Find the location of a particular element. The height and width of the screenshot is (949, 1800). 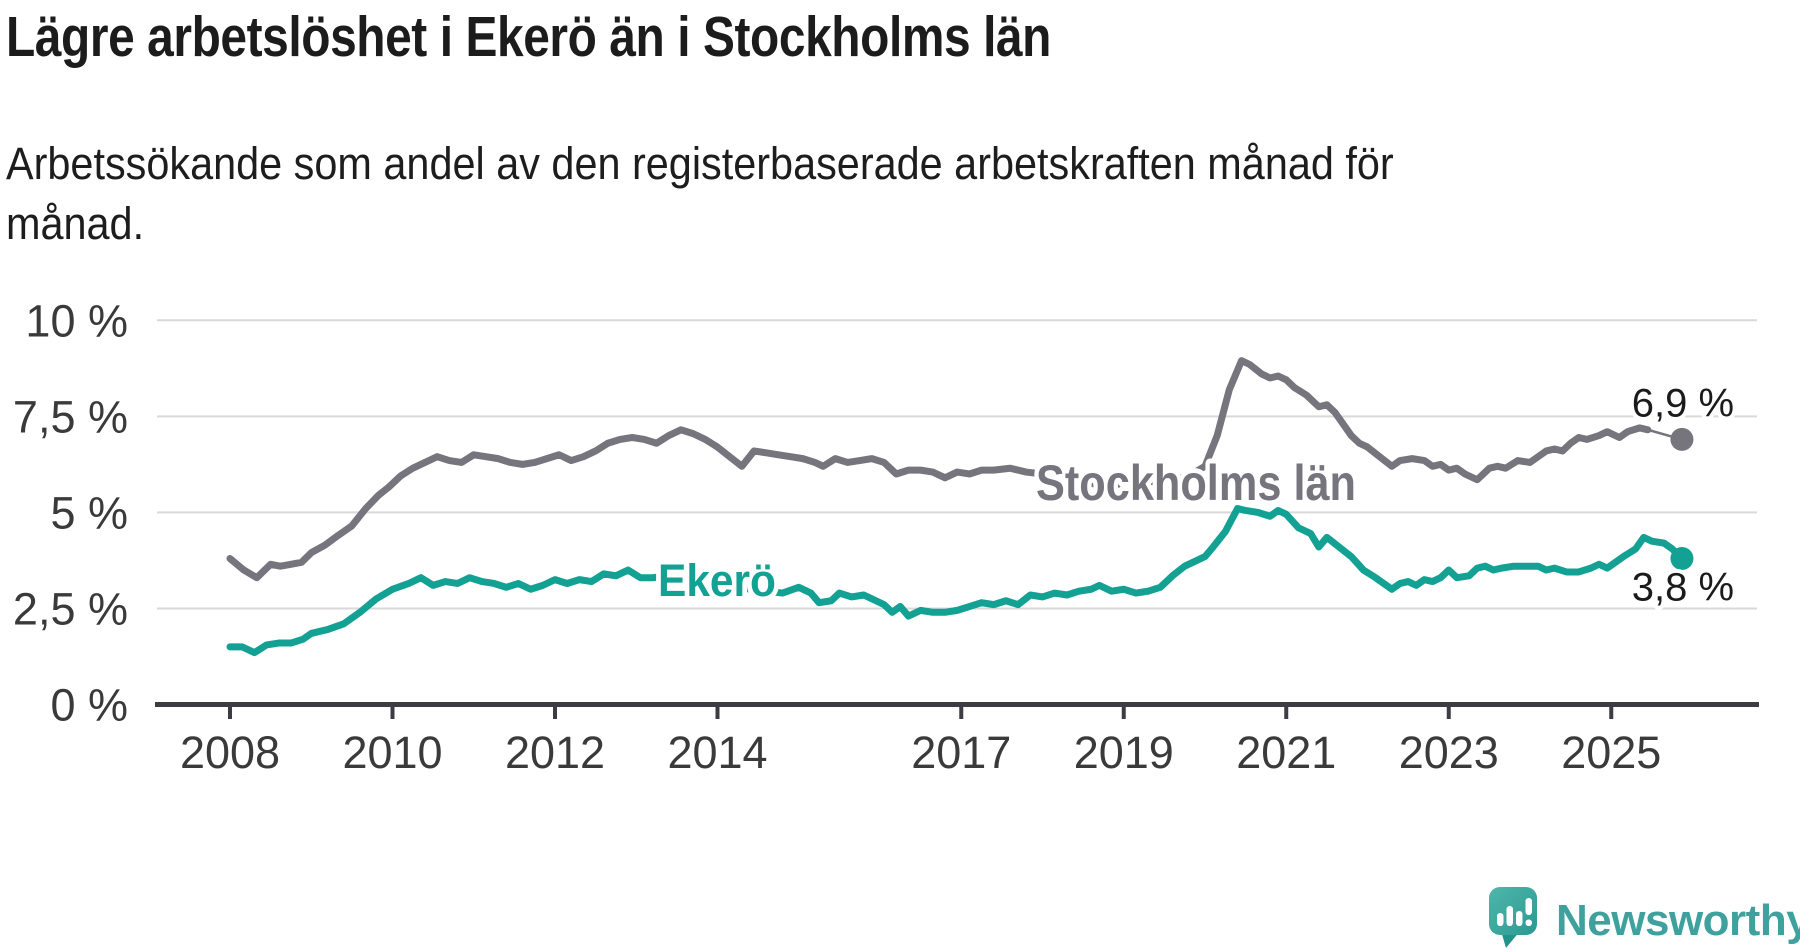

end-value-label-stockholms-l-n: 6,9 % is located at coordinates (1683, 403).